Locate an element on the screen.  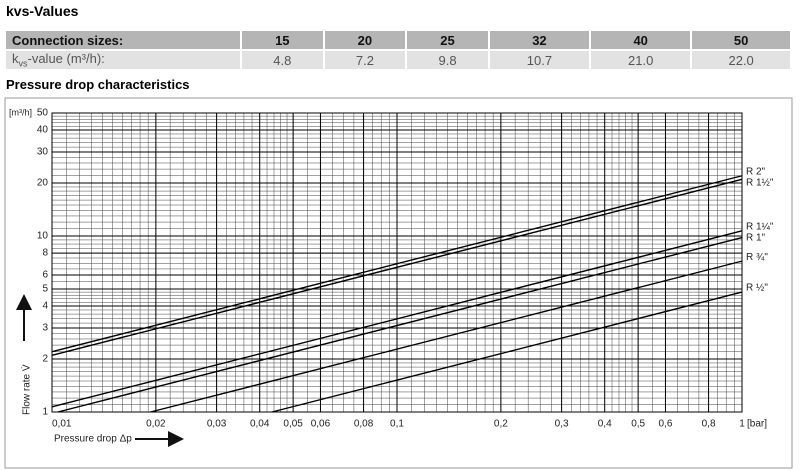
header-cell: 20 is located at coordinates (364, 40).